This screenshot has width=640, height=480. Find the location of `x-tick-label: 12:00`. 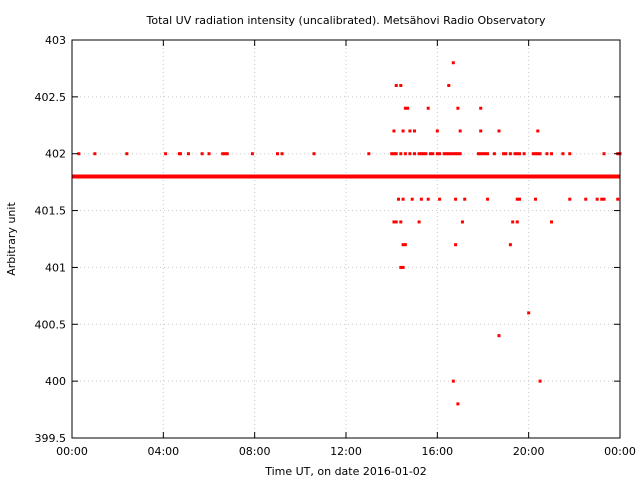

x-tick-label: 12:00 is located at coordinates (346, 451).